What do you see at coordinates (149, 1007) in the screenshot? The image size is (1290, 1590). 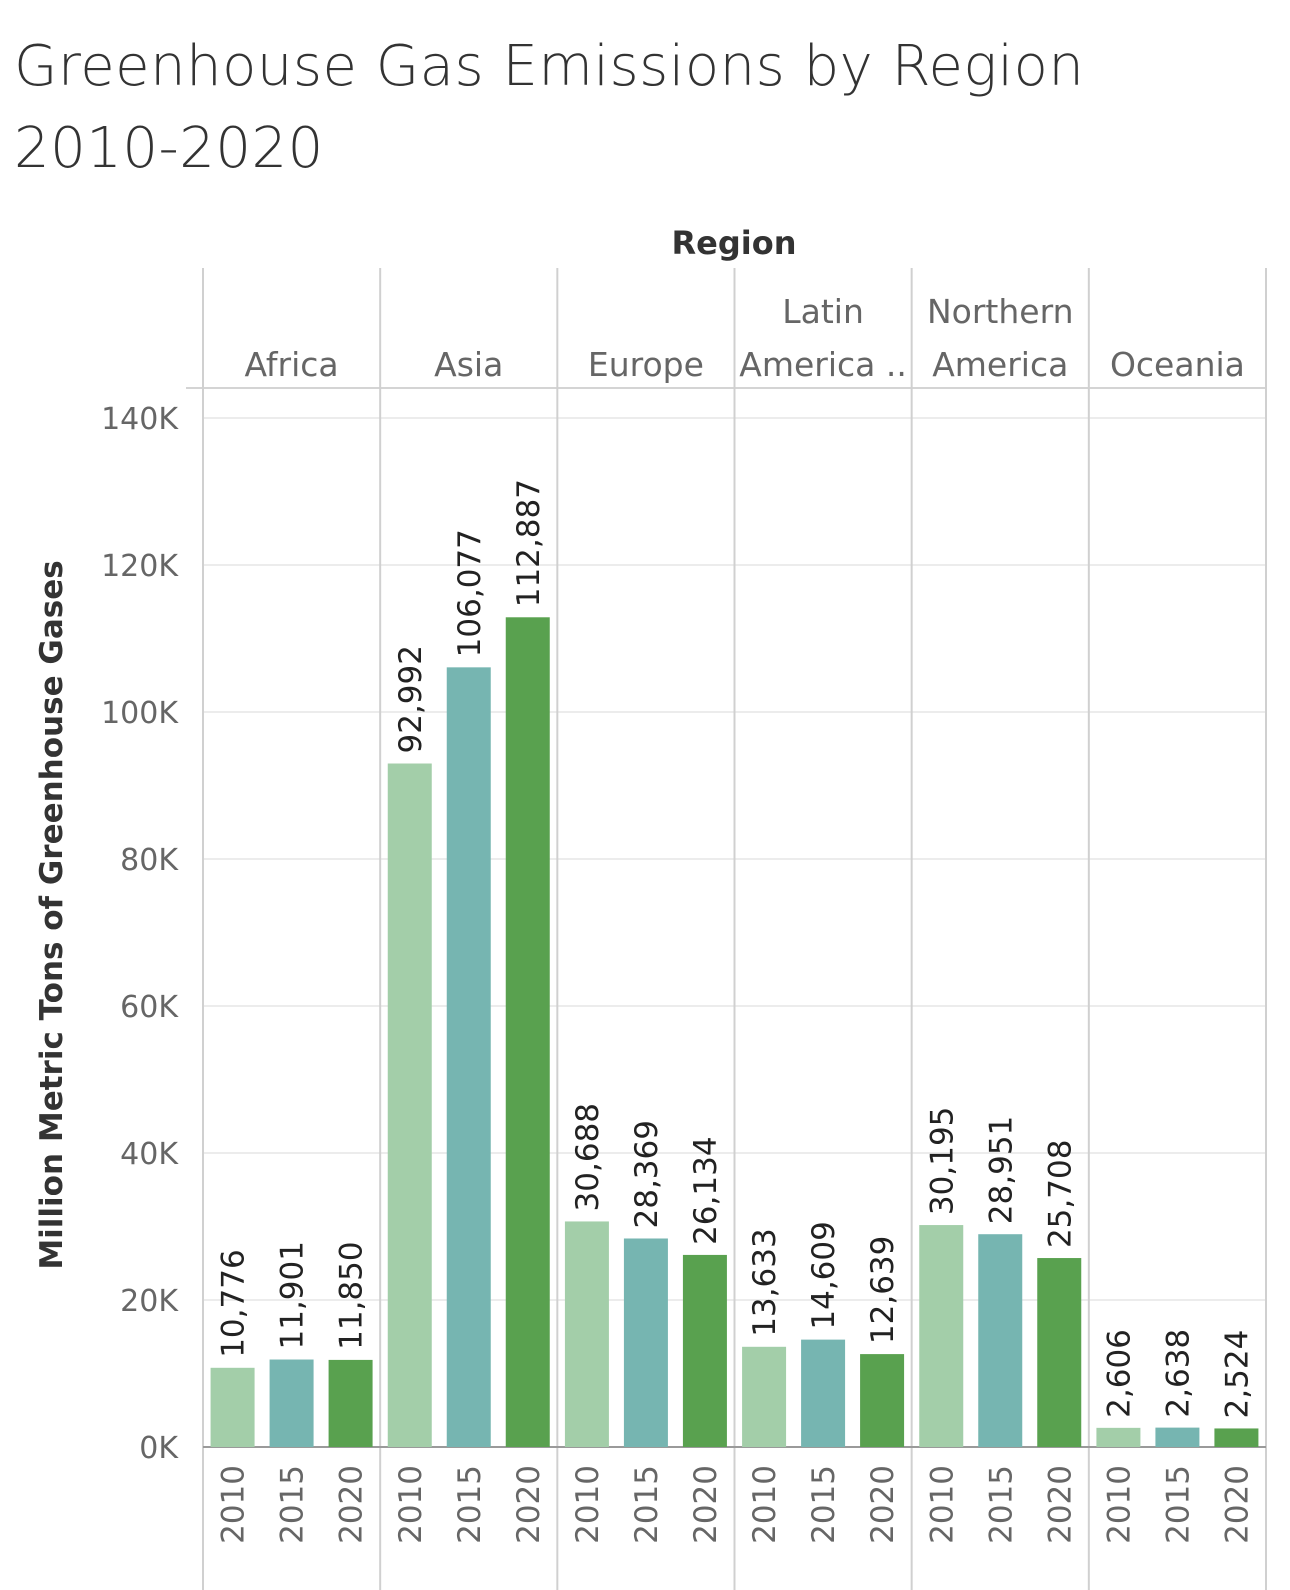 I see `y-tick-label: 60K` at bounding box center [149, 1007].